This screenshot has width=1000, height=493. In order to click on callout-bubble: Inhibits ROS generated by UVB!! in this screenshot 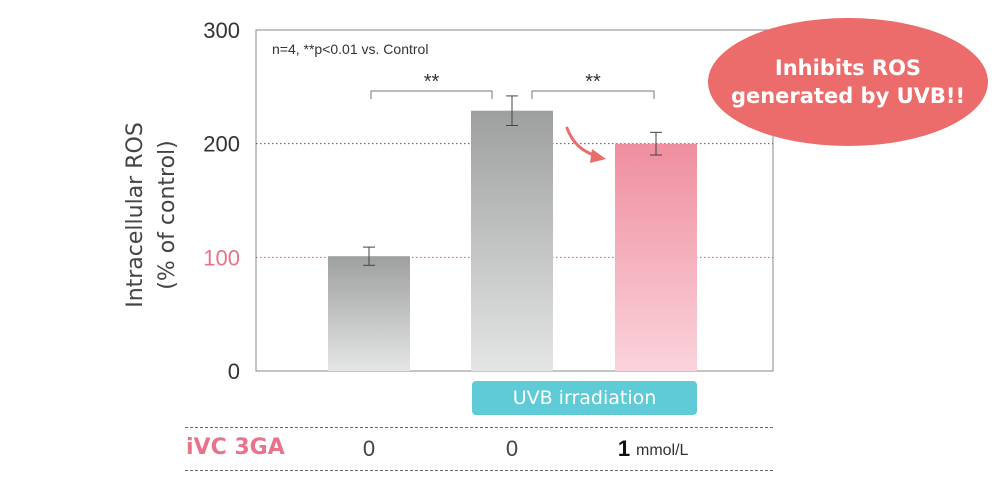, I will do `click(848, 82)`.